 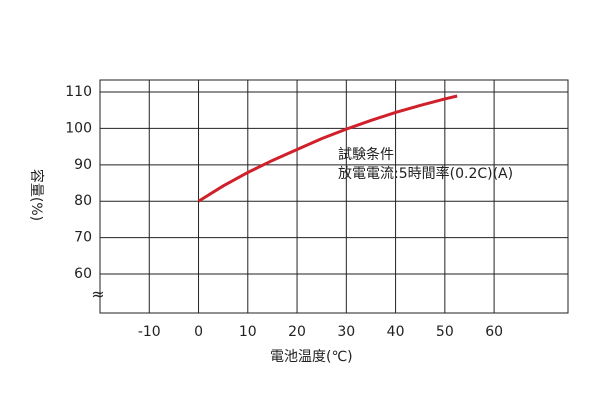 What do you see at coordinates (366, 154) in the screenshot?
I see `annotation: 試験条件` at bounding box center [366, 154].